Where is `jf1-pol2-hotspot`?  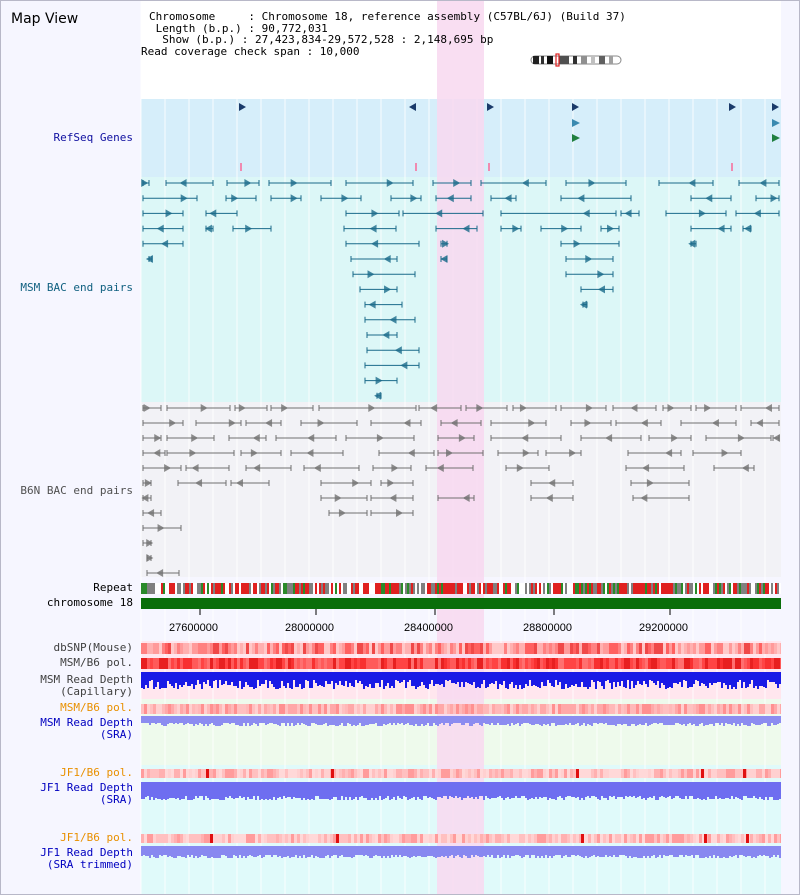
jf1-pol2-hotspot is located at coordinates (337, 838).